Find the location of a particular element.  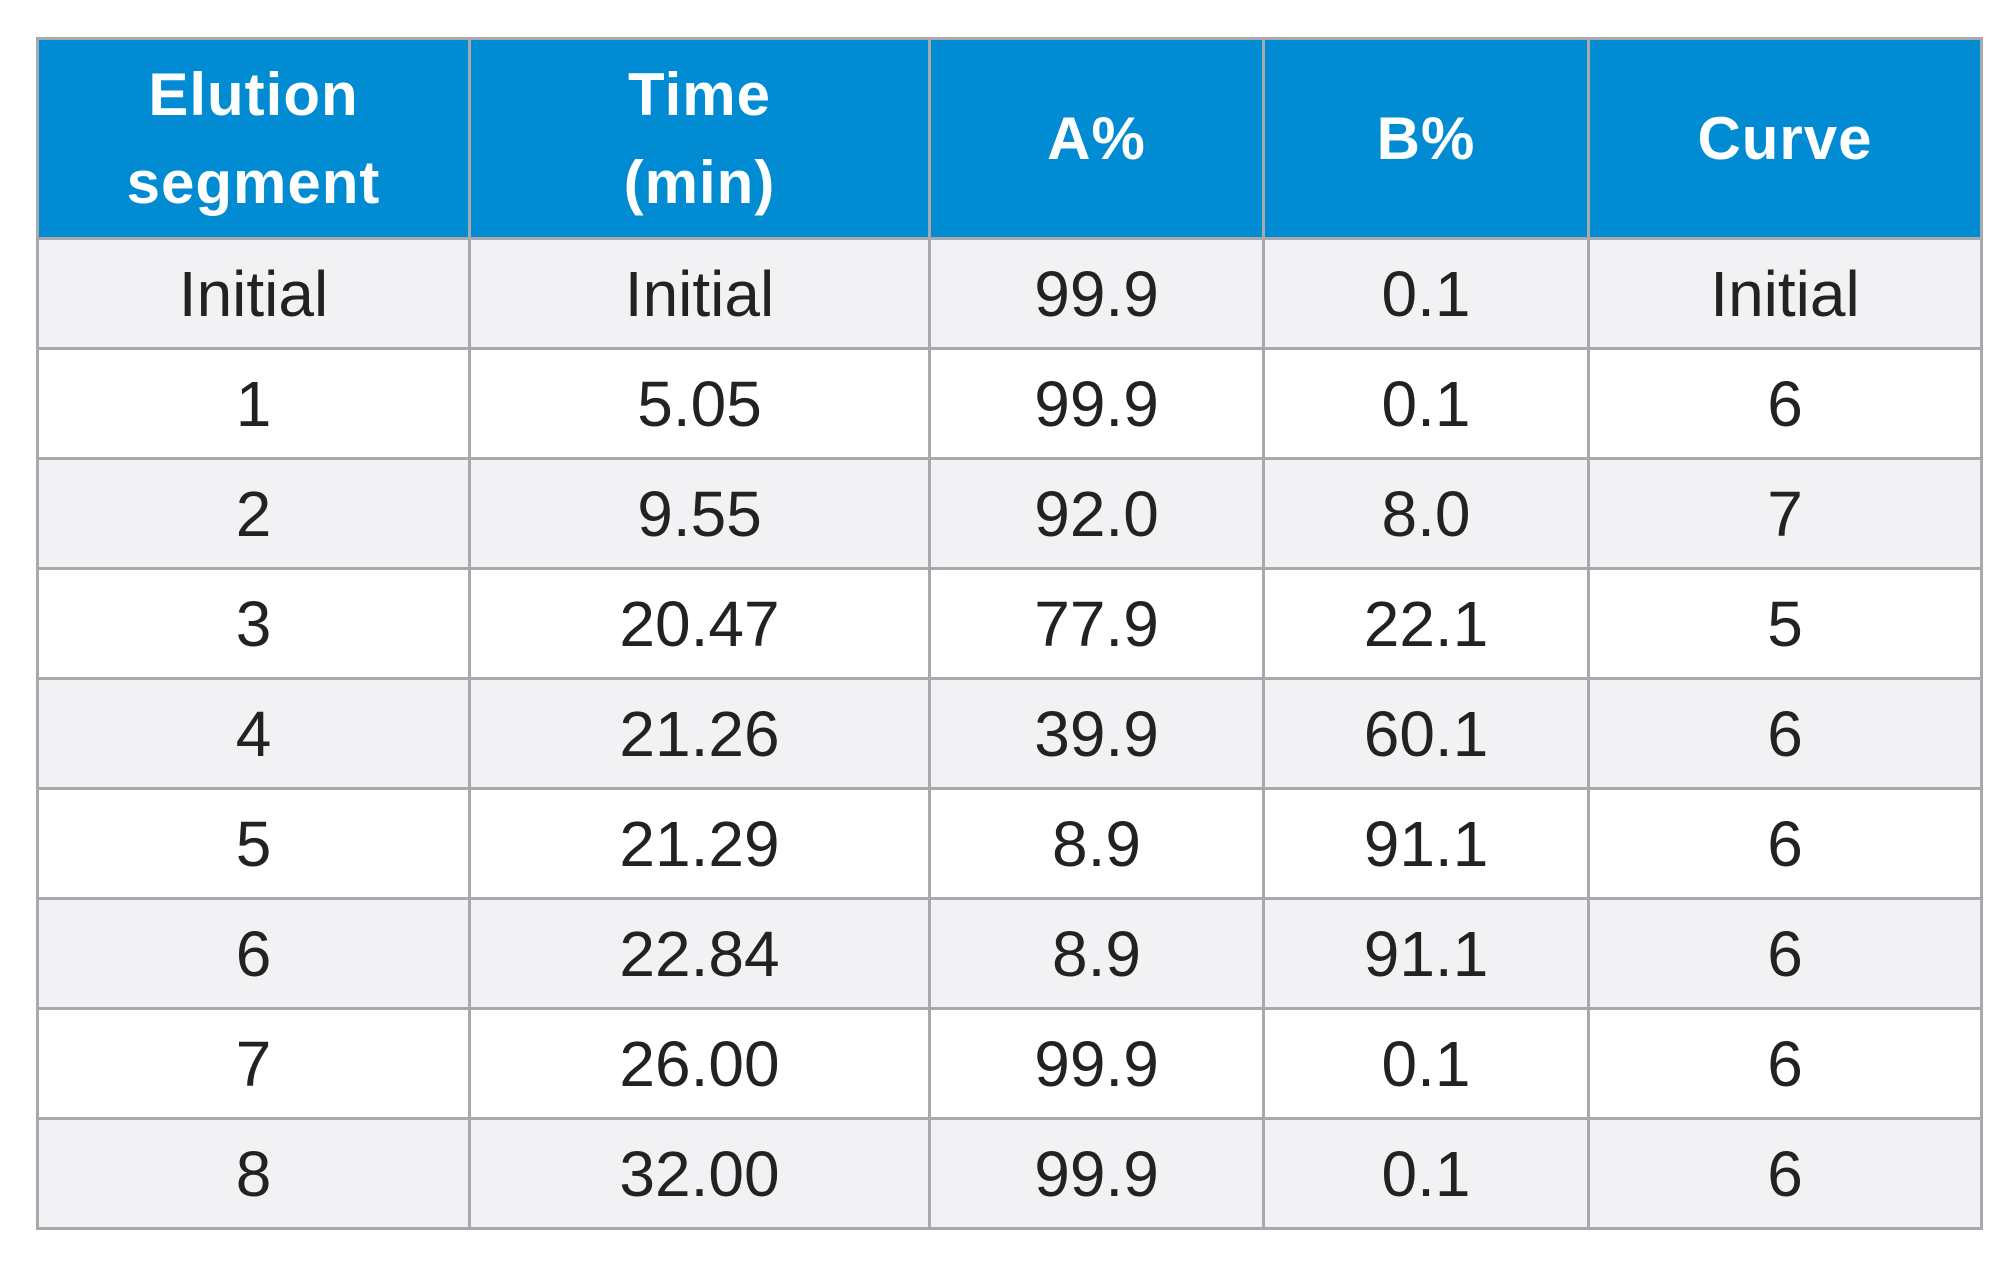

header-line: B% is located at coordinates (1426, 138).